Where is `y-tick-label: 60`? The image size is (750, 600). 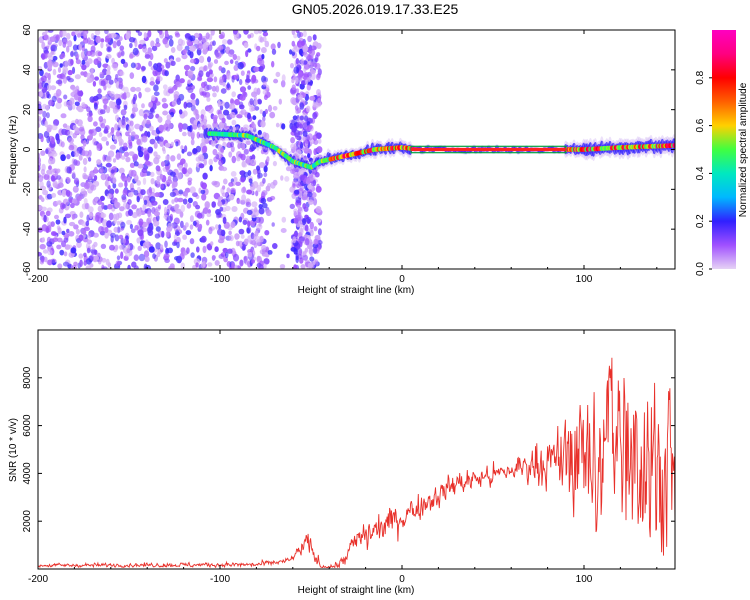
y-tick-label: 60 is located at coordinates (27, 30).